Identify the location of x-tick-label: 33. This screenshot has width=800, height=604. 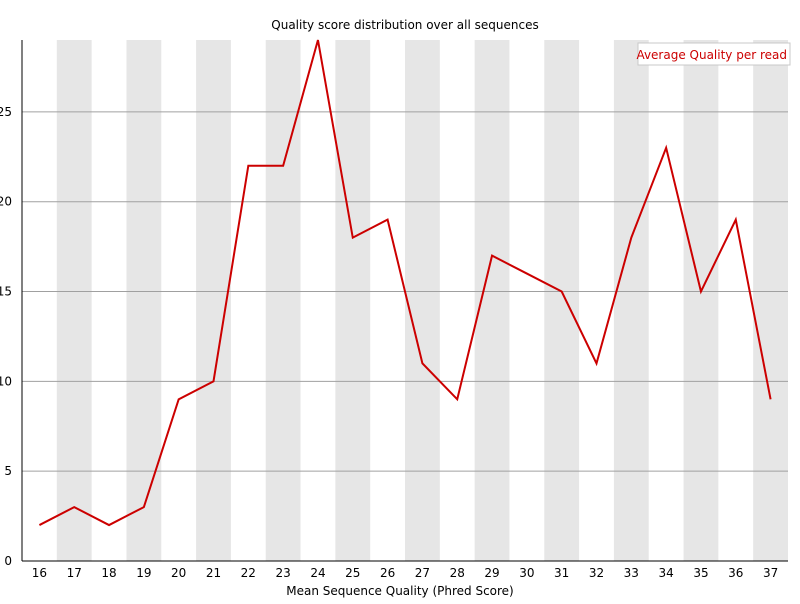
(631, 573).